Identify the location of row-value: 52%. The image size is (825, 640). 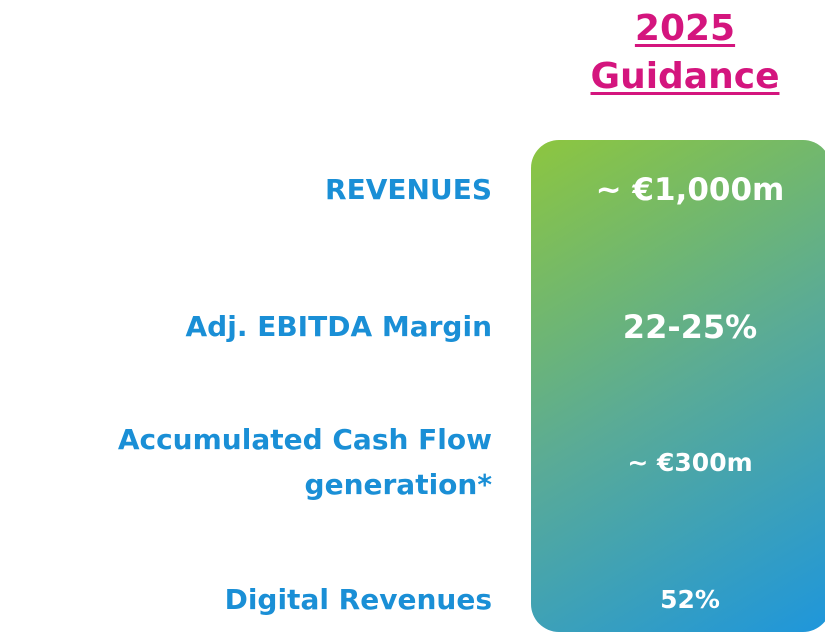
(690, 599).